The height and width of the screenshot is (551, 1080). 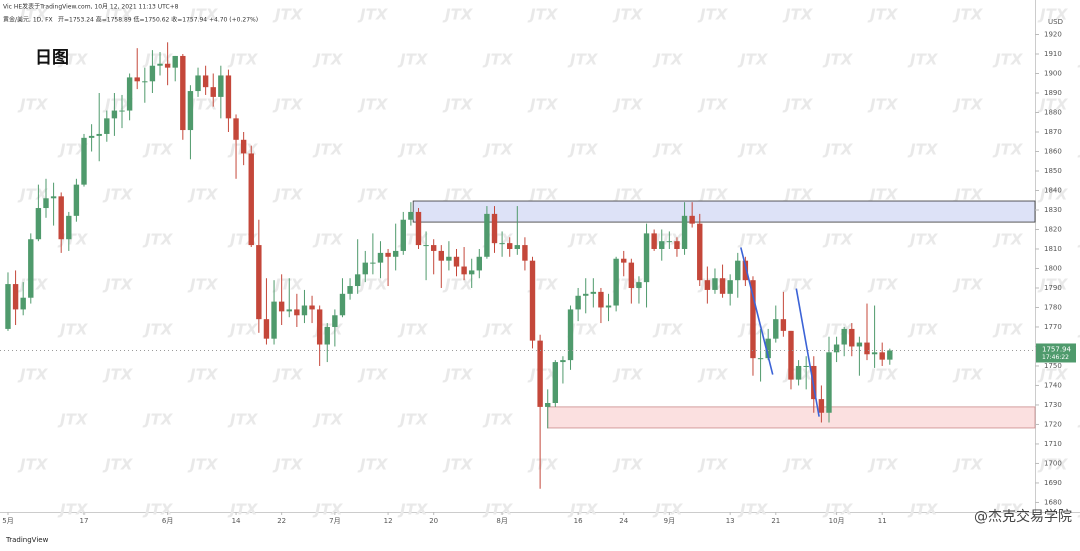 What do you see at coordinates (28, 20) in the screenshot?
I see `symbol: 黄金/美元, 1D, FX` at bounding box center [28, 20].